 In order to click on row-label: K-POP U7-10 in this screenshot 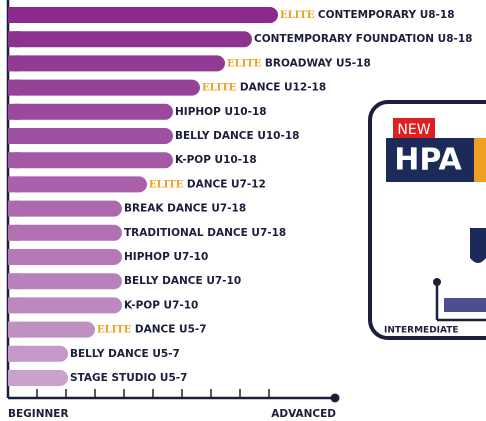, I will do `click(161, 305)`.